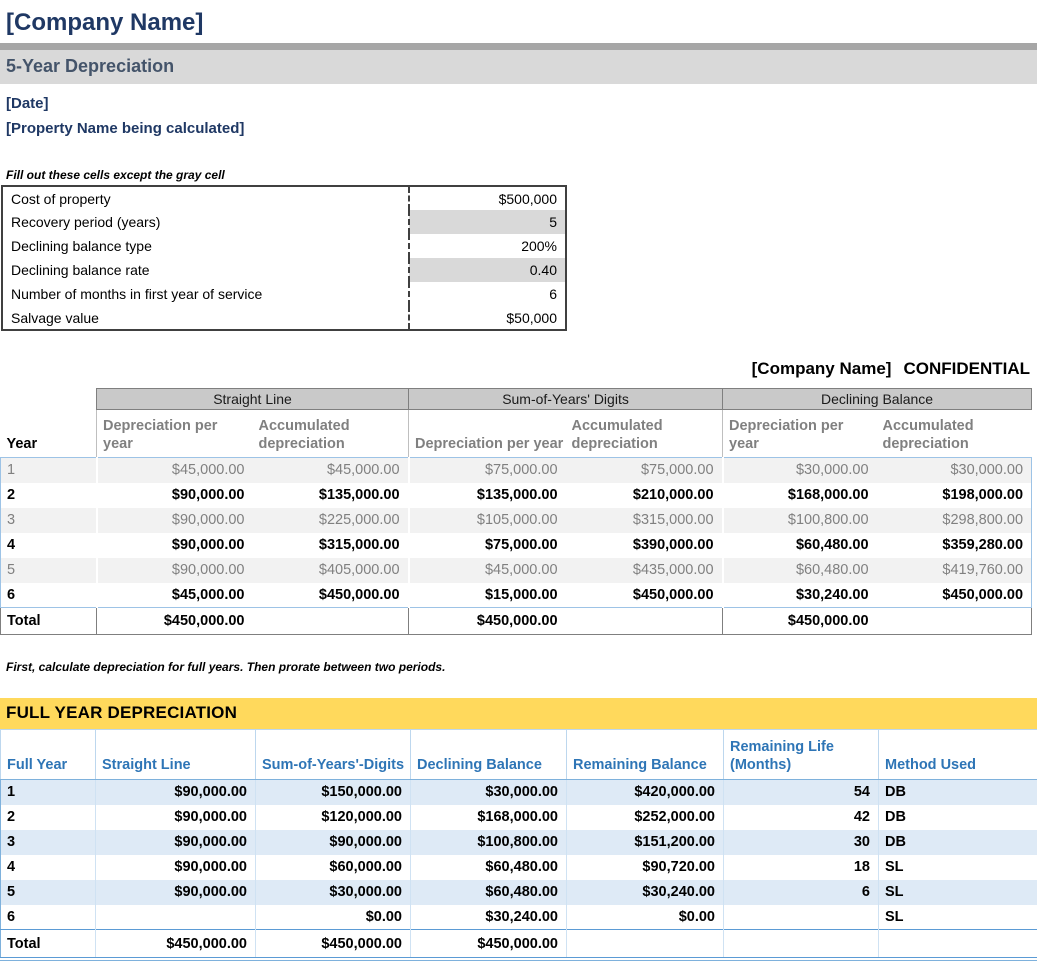  I want to click on sheet-title: 5-Year Depreciation, so click(90, 66).